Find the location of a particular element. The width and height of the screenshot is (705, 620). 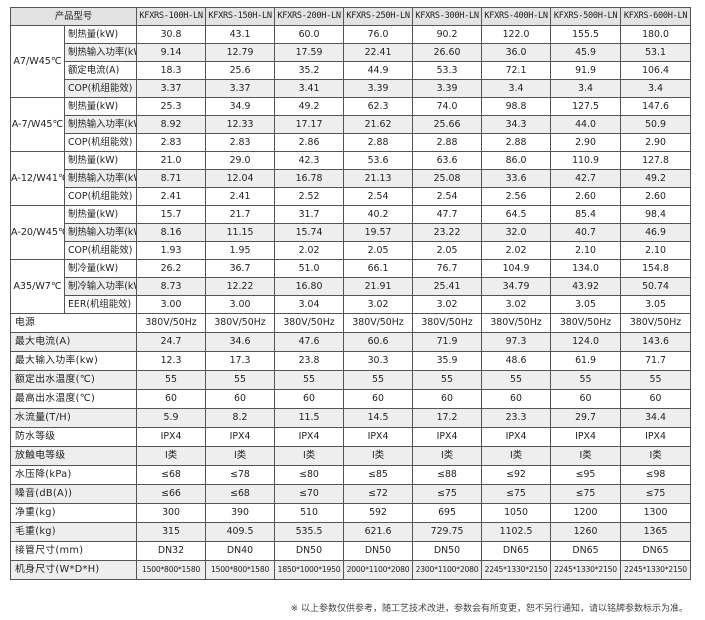

value-cell: 21.7 is located at coordinates (240, 214).